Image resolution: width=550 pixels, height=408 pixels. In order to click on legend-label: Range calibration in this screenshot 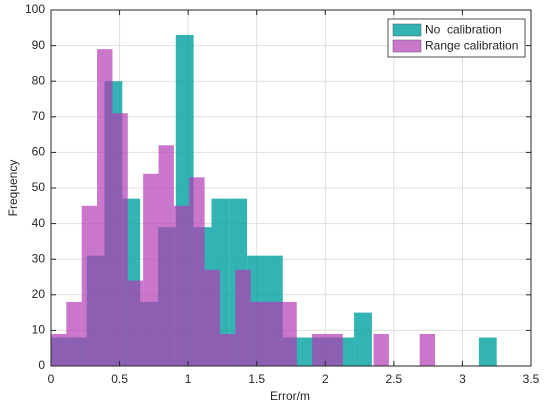, I will do `click(471, 46)`.